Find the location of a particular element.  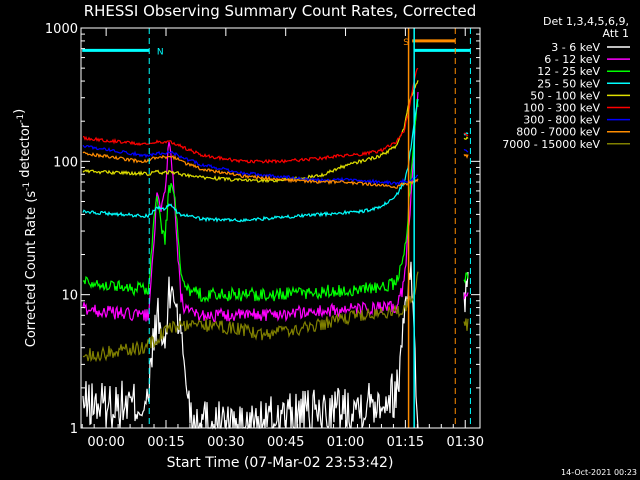

x-tick-label: 00:00 is located at coordinates (105, 442).